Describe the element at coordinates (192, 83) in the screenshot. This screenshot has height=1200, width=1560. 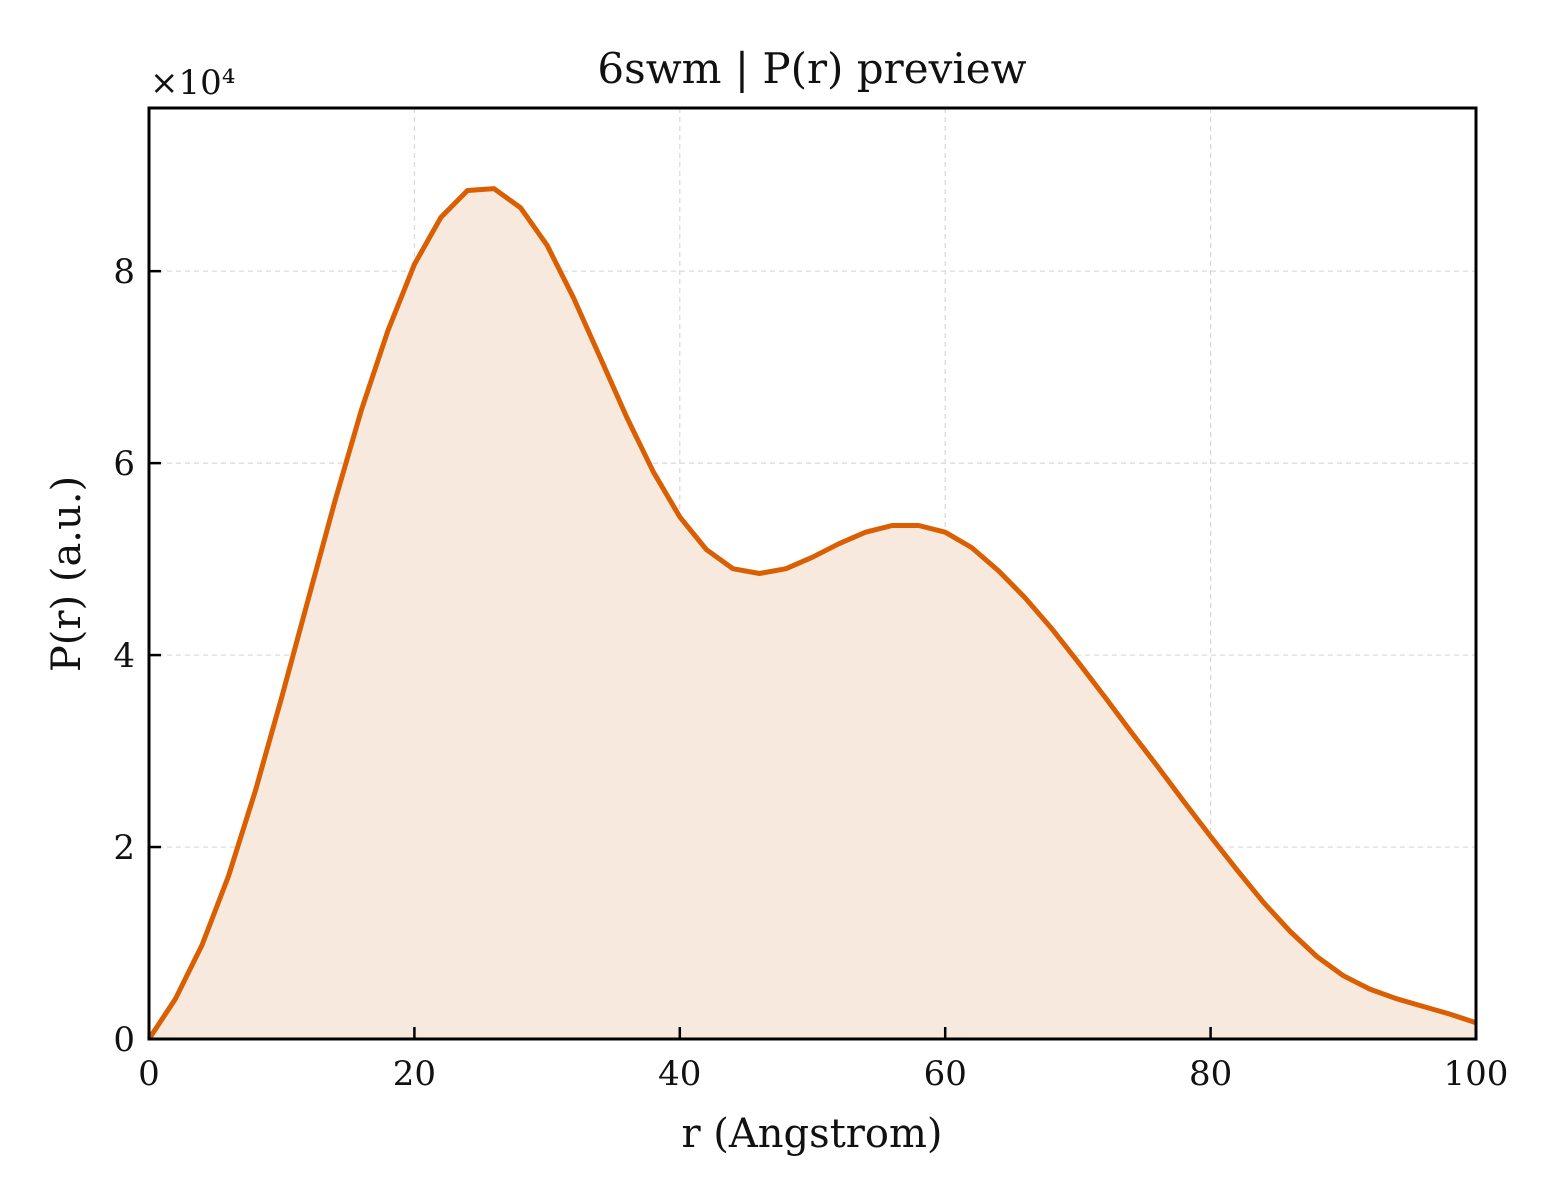
I see `y-axis-multiplier: ×10⁴` at that location.